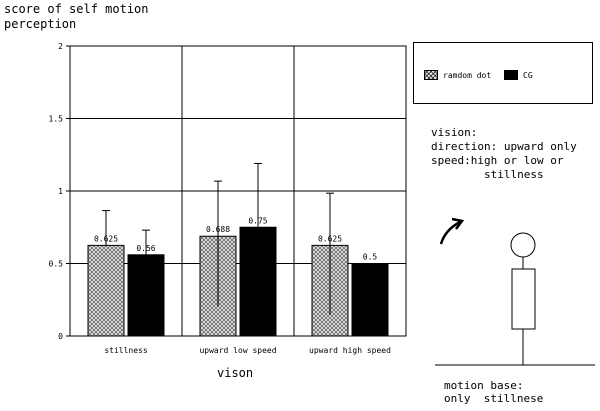  Describe the element at coordinates (60, 336) in the screenshot. I see `y-tick-label: 0` at that location.